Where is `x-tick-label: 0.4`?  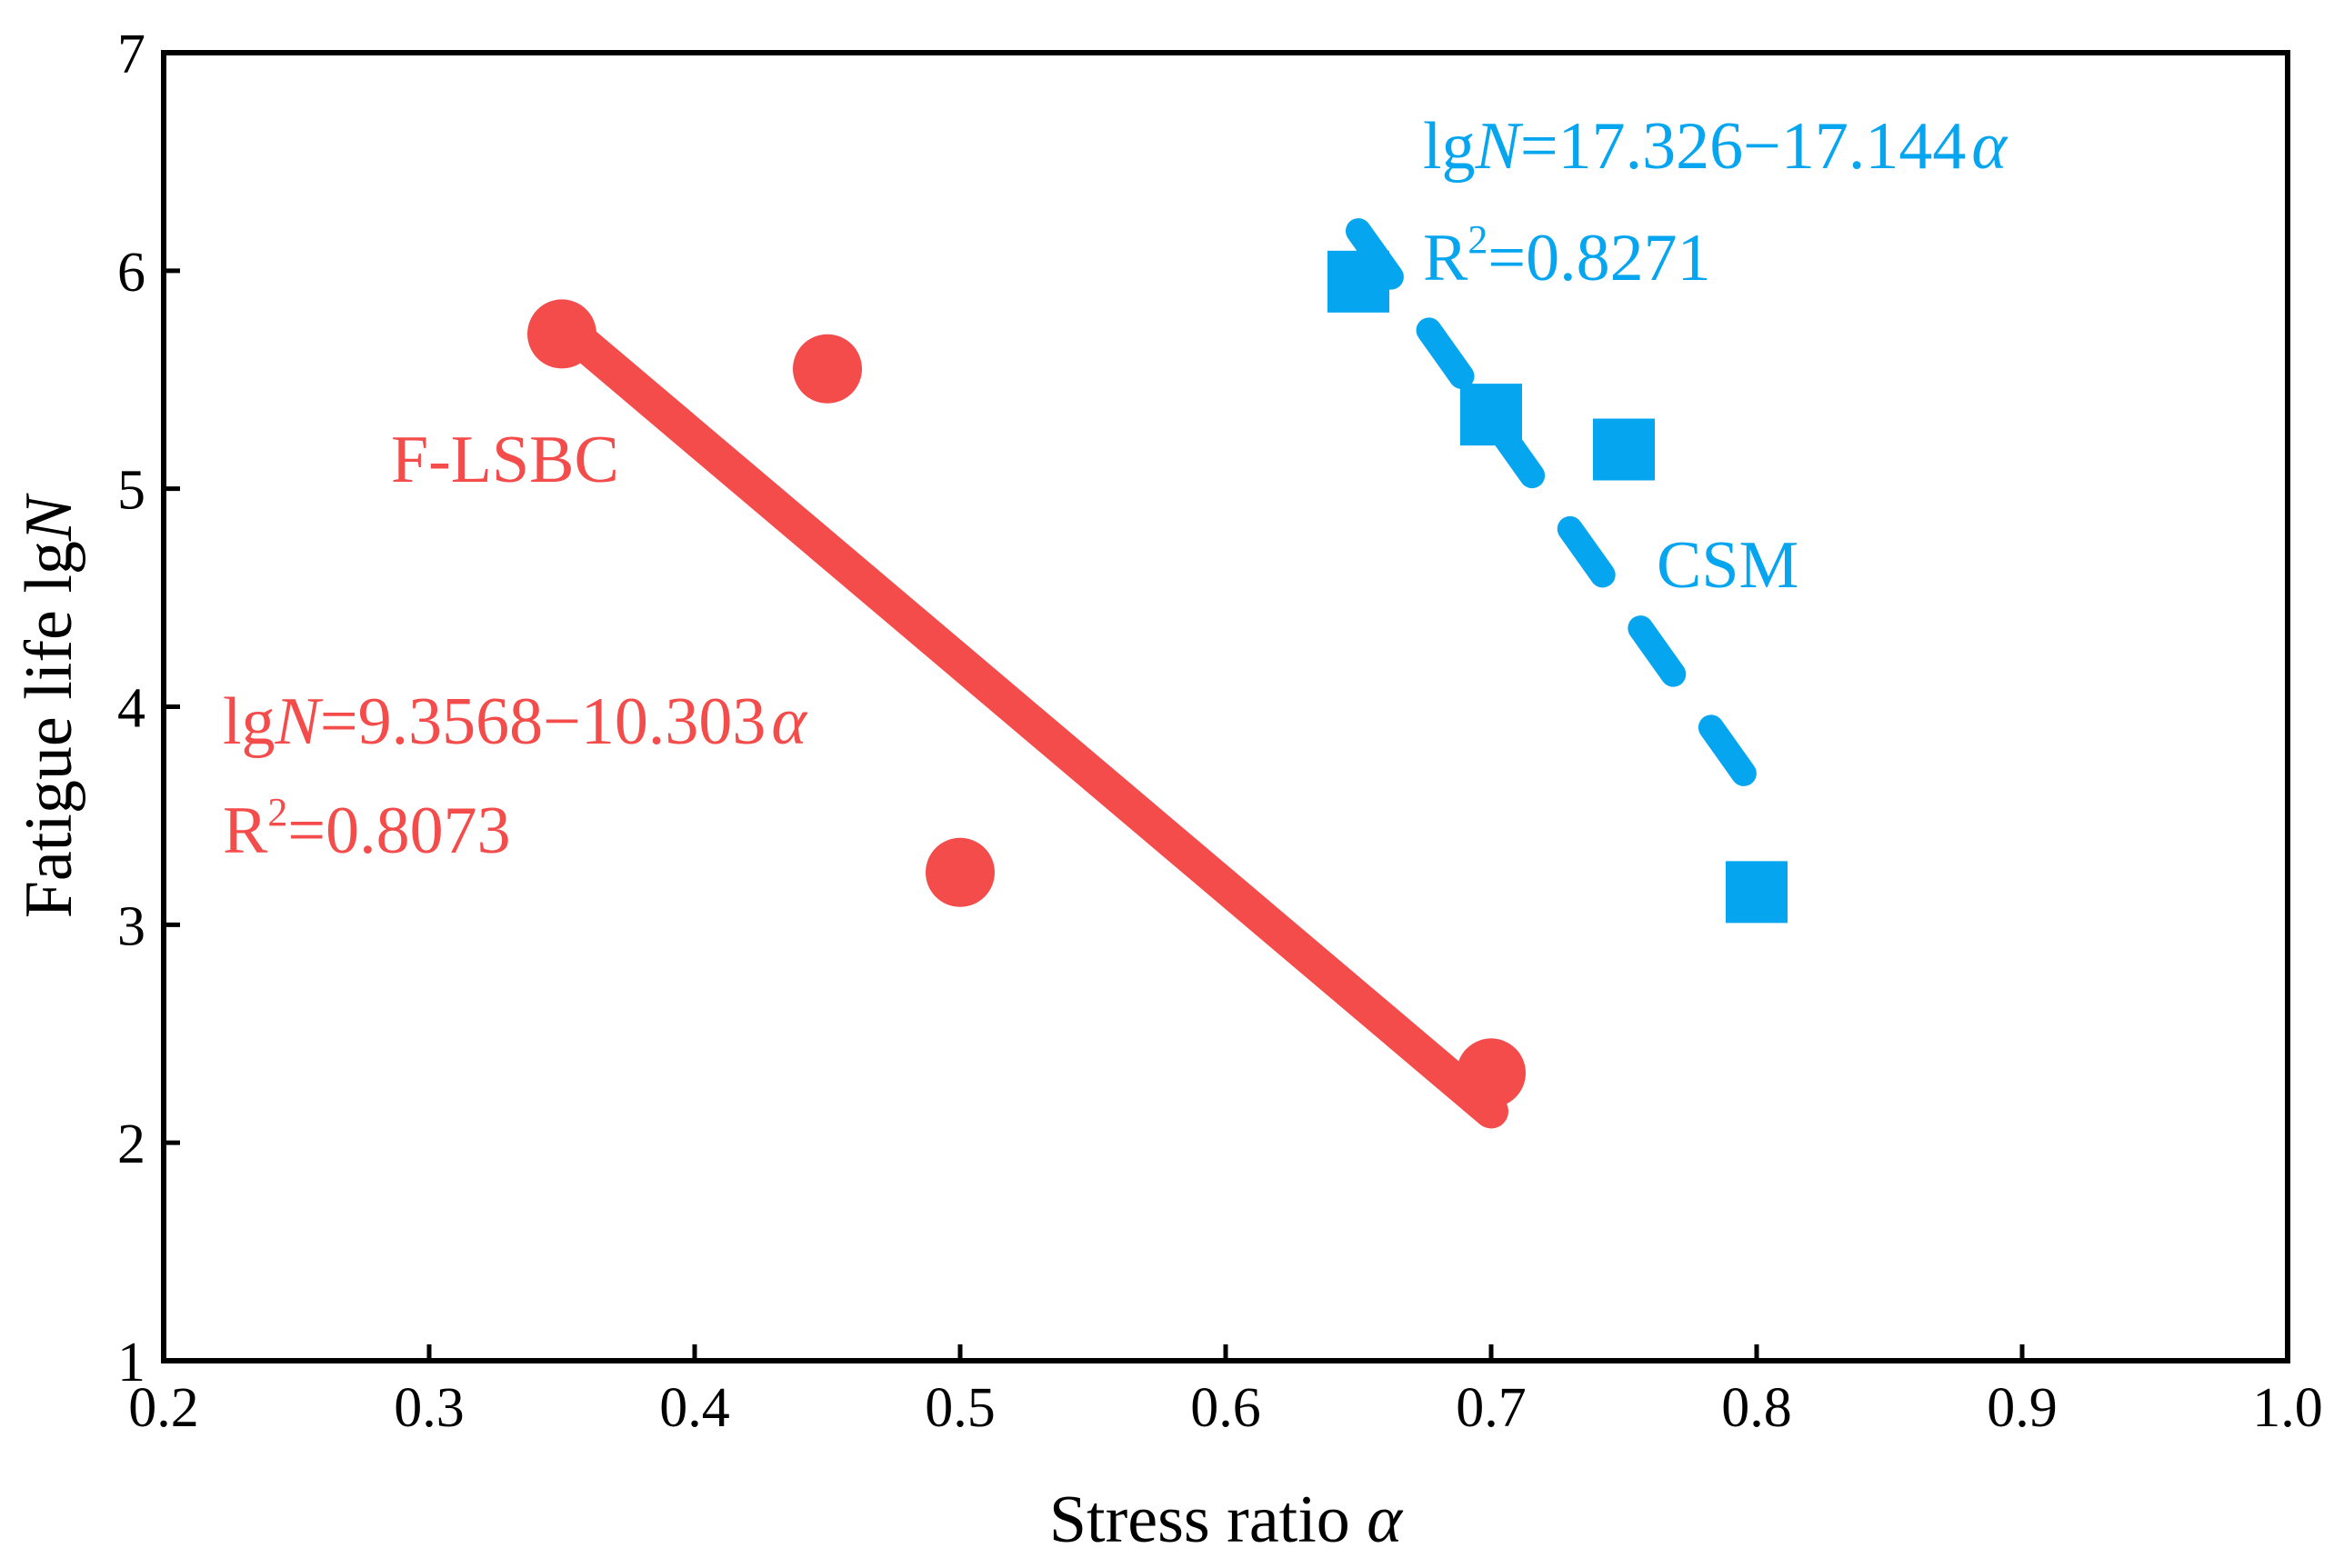
x-tick-label: 0.4 is located at coordinates (694, 1408).